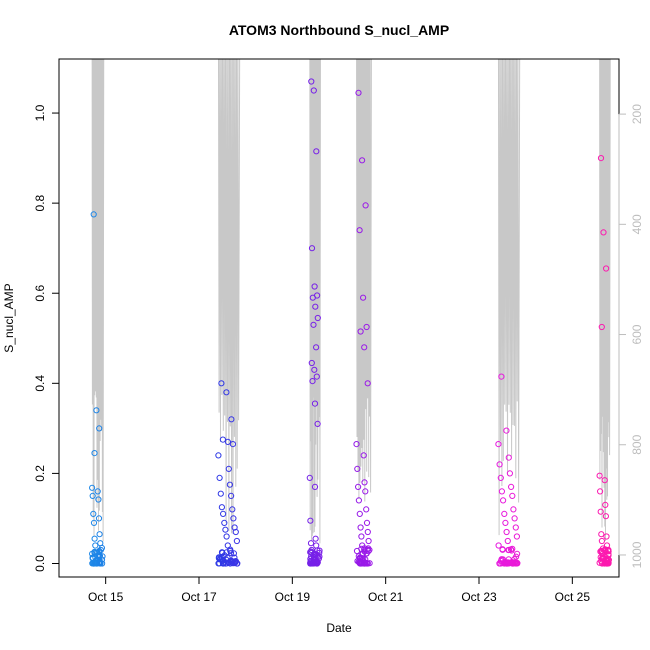  I want to click on x-tick-label: Oct 17, so click(199, 597).